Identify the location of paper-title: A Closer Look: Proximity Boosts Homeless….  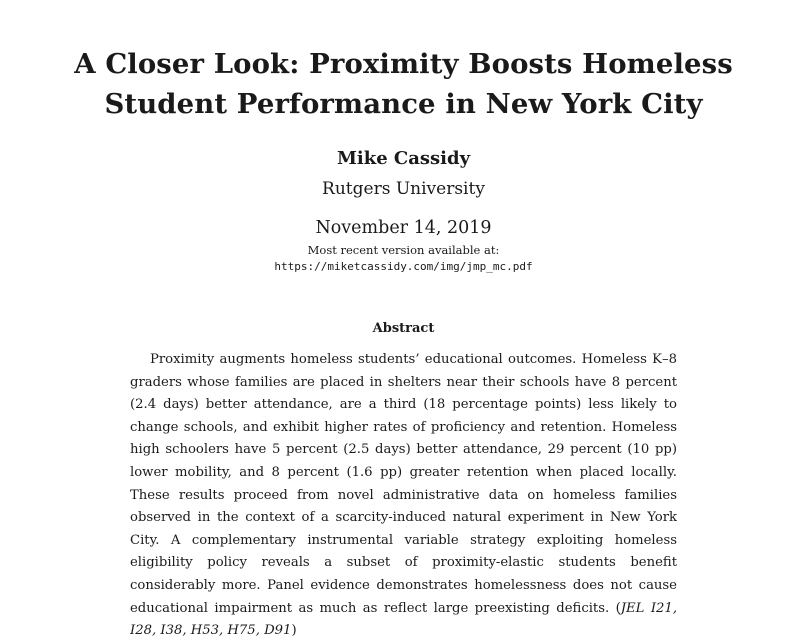
(403, 84).